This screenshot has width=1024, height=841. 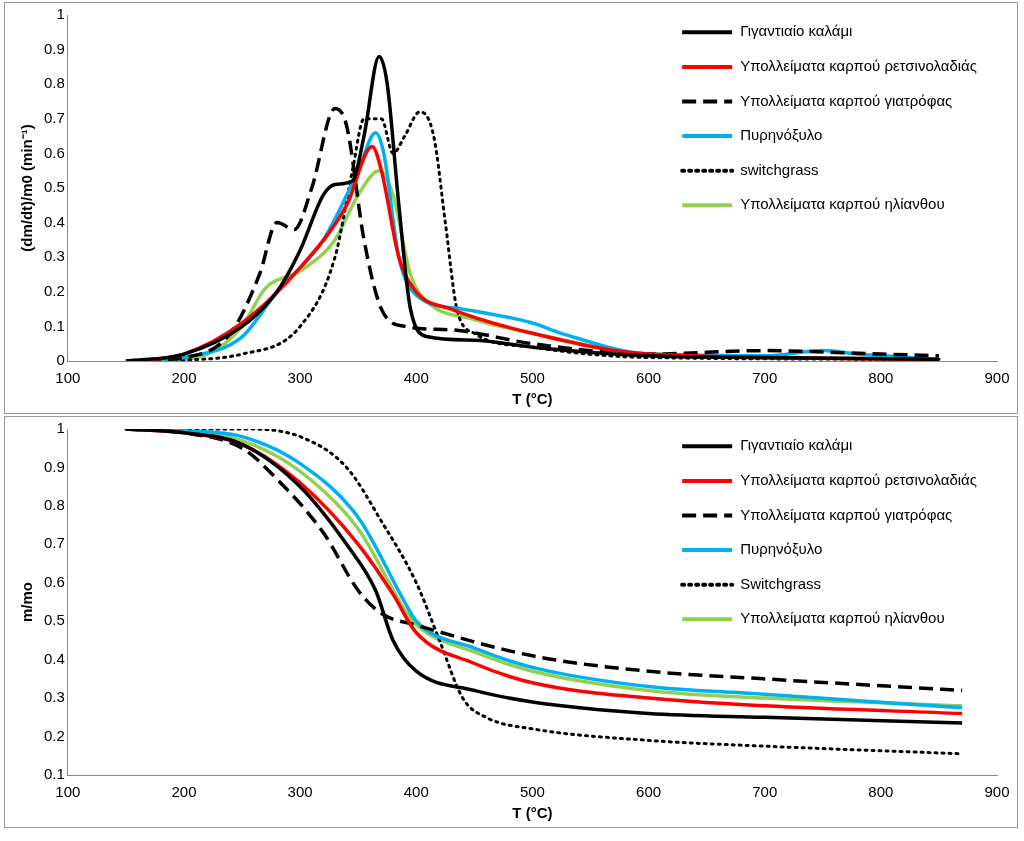 I want to click on y-axis-title: (dm/dt)/m0 (min⁻¹), so click(x=27, y=188).